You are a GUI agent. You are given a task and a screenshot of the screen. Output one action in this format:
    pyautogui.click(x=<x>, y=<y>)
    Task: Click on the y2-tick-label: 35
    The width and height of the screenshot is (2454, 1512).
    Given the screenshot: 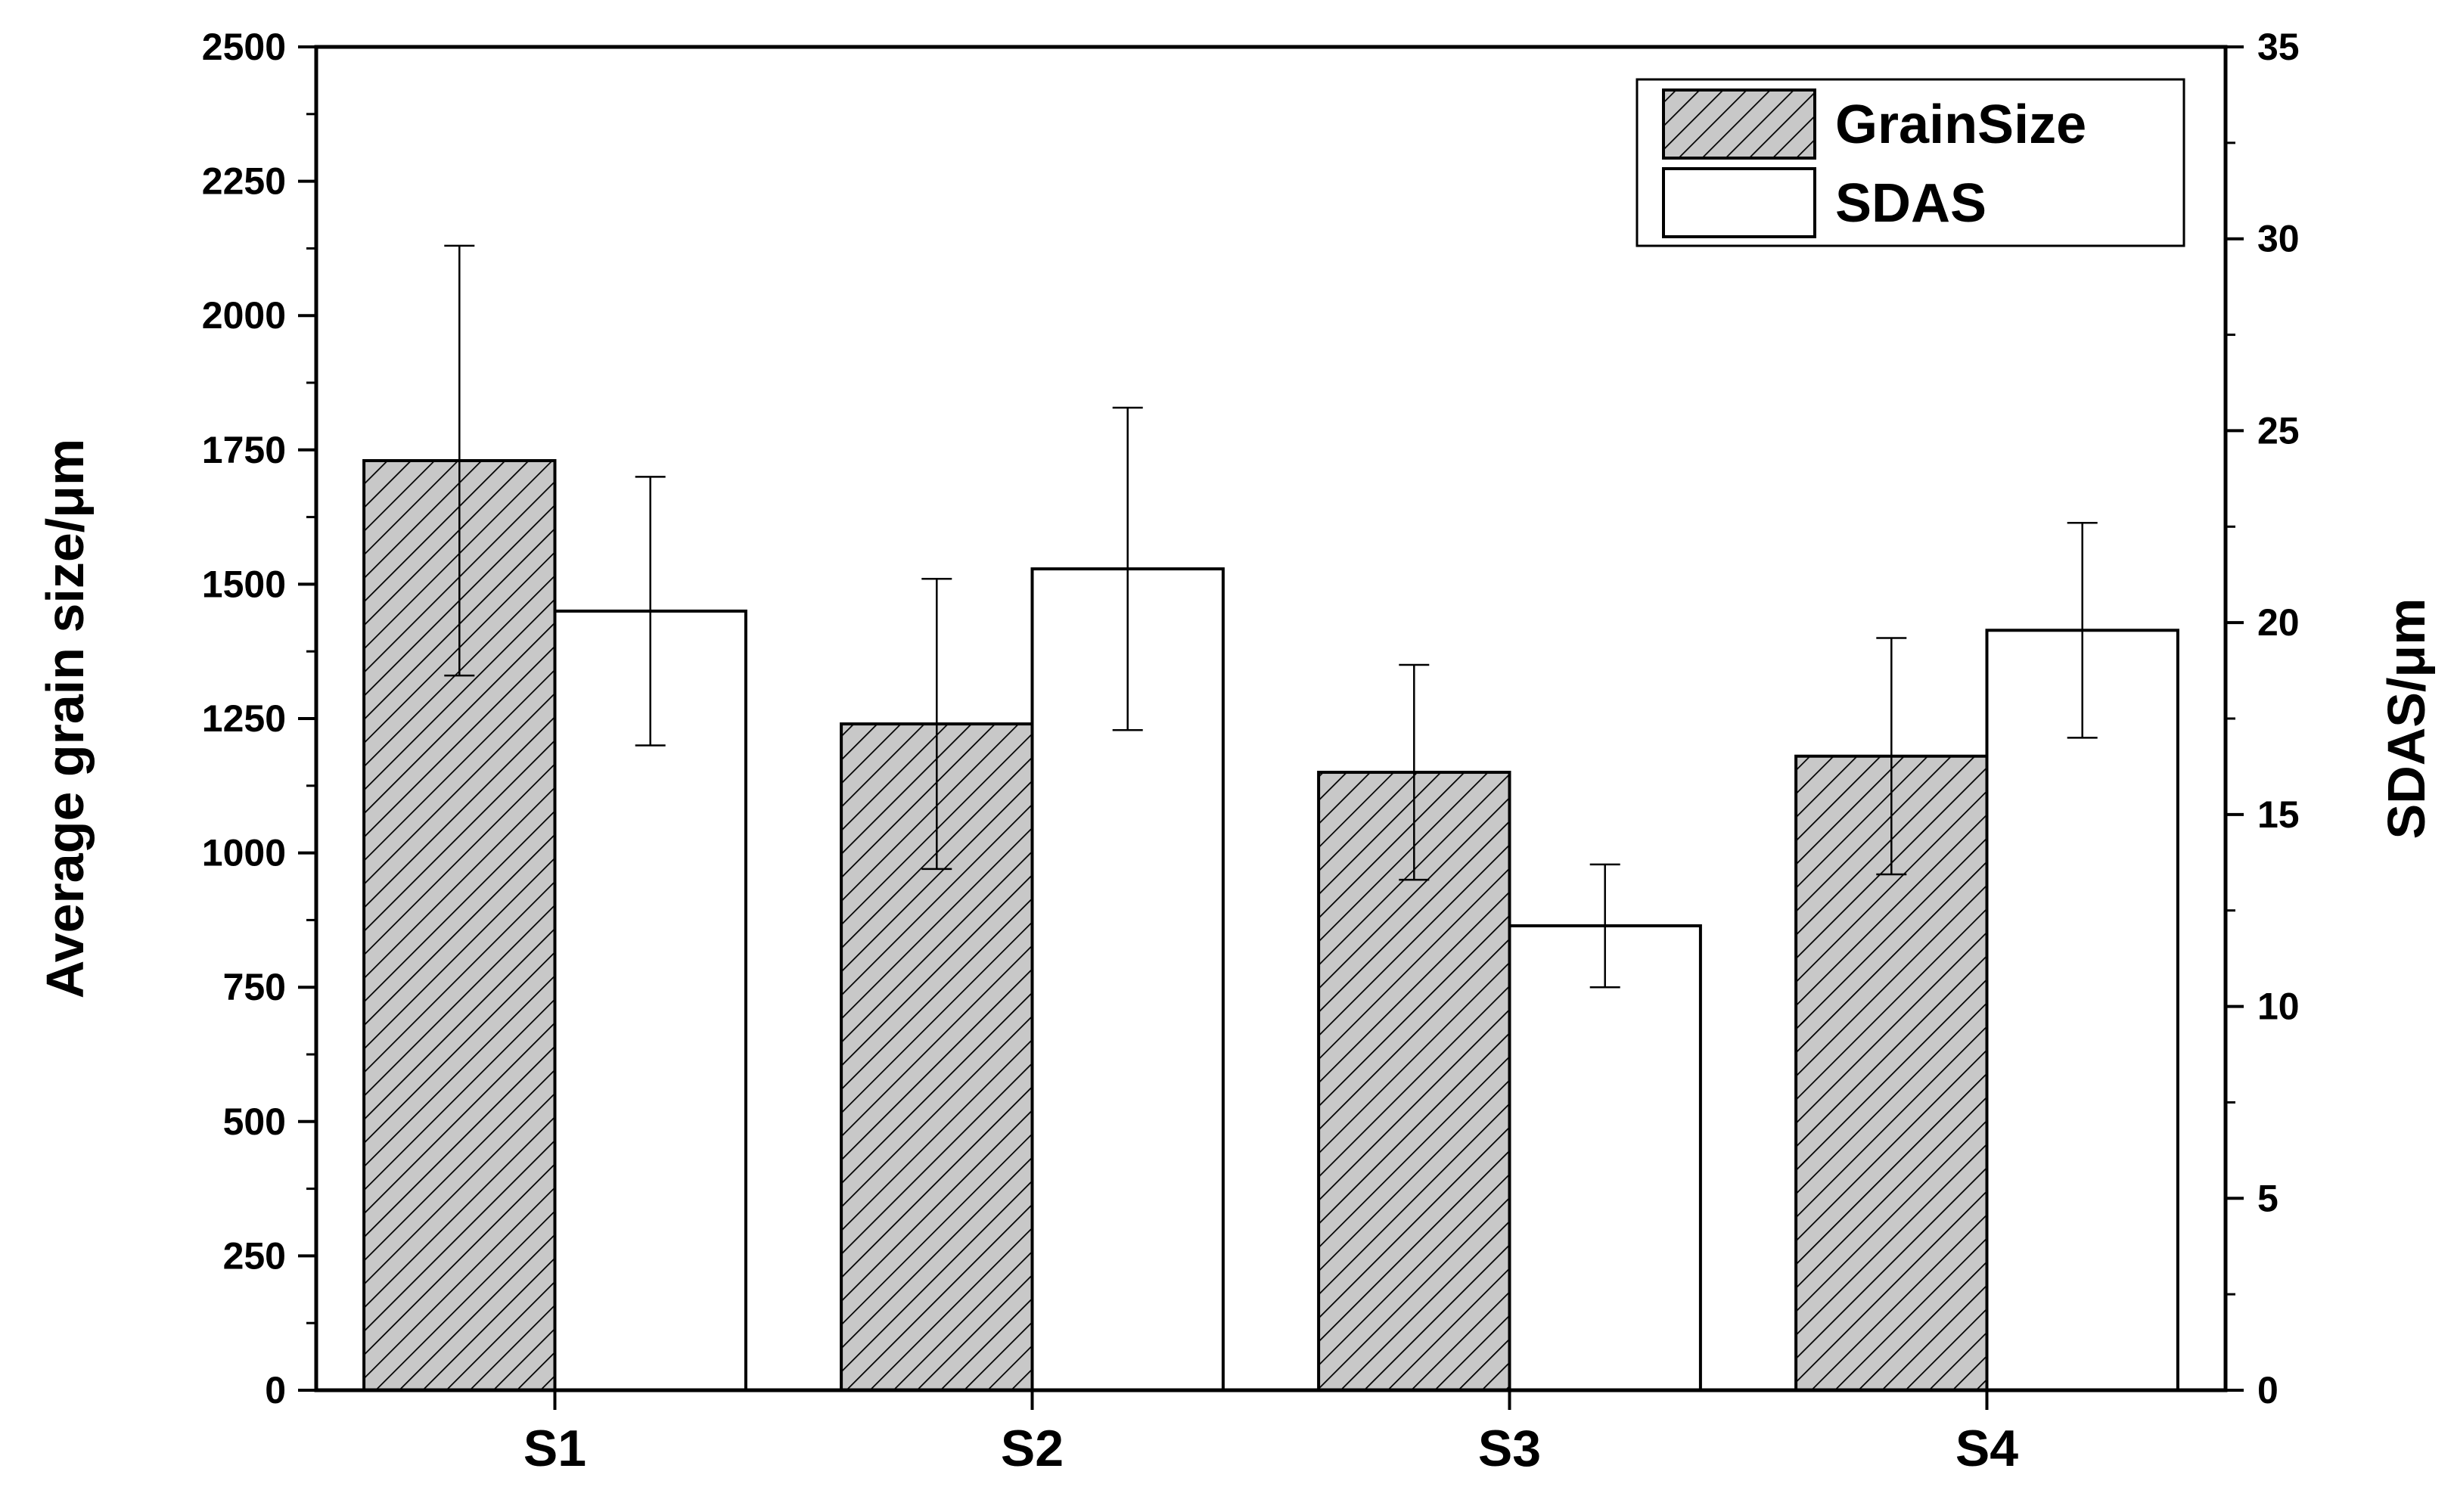 What is the action you would take?
    pyautogui.click(x=2278, y=47)
    